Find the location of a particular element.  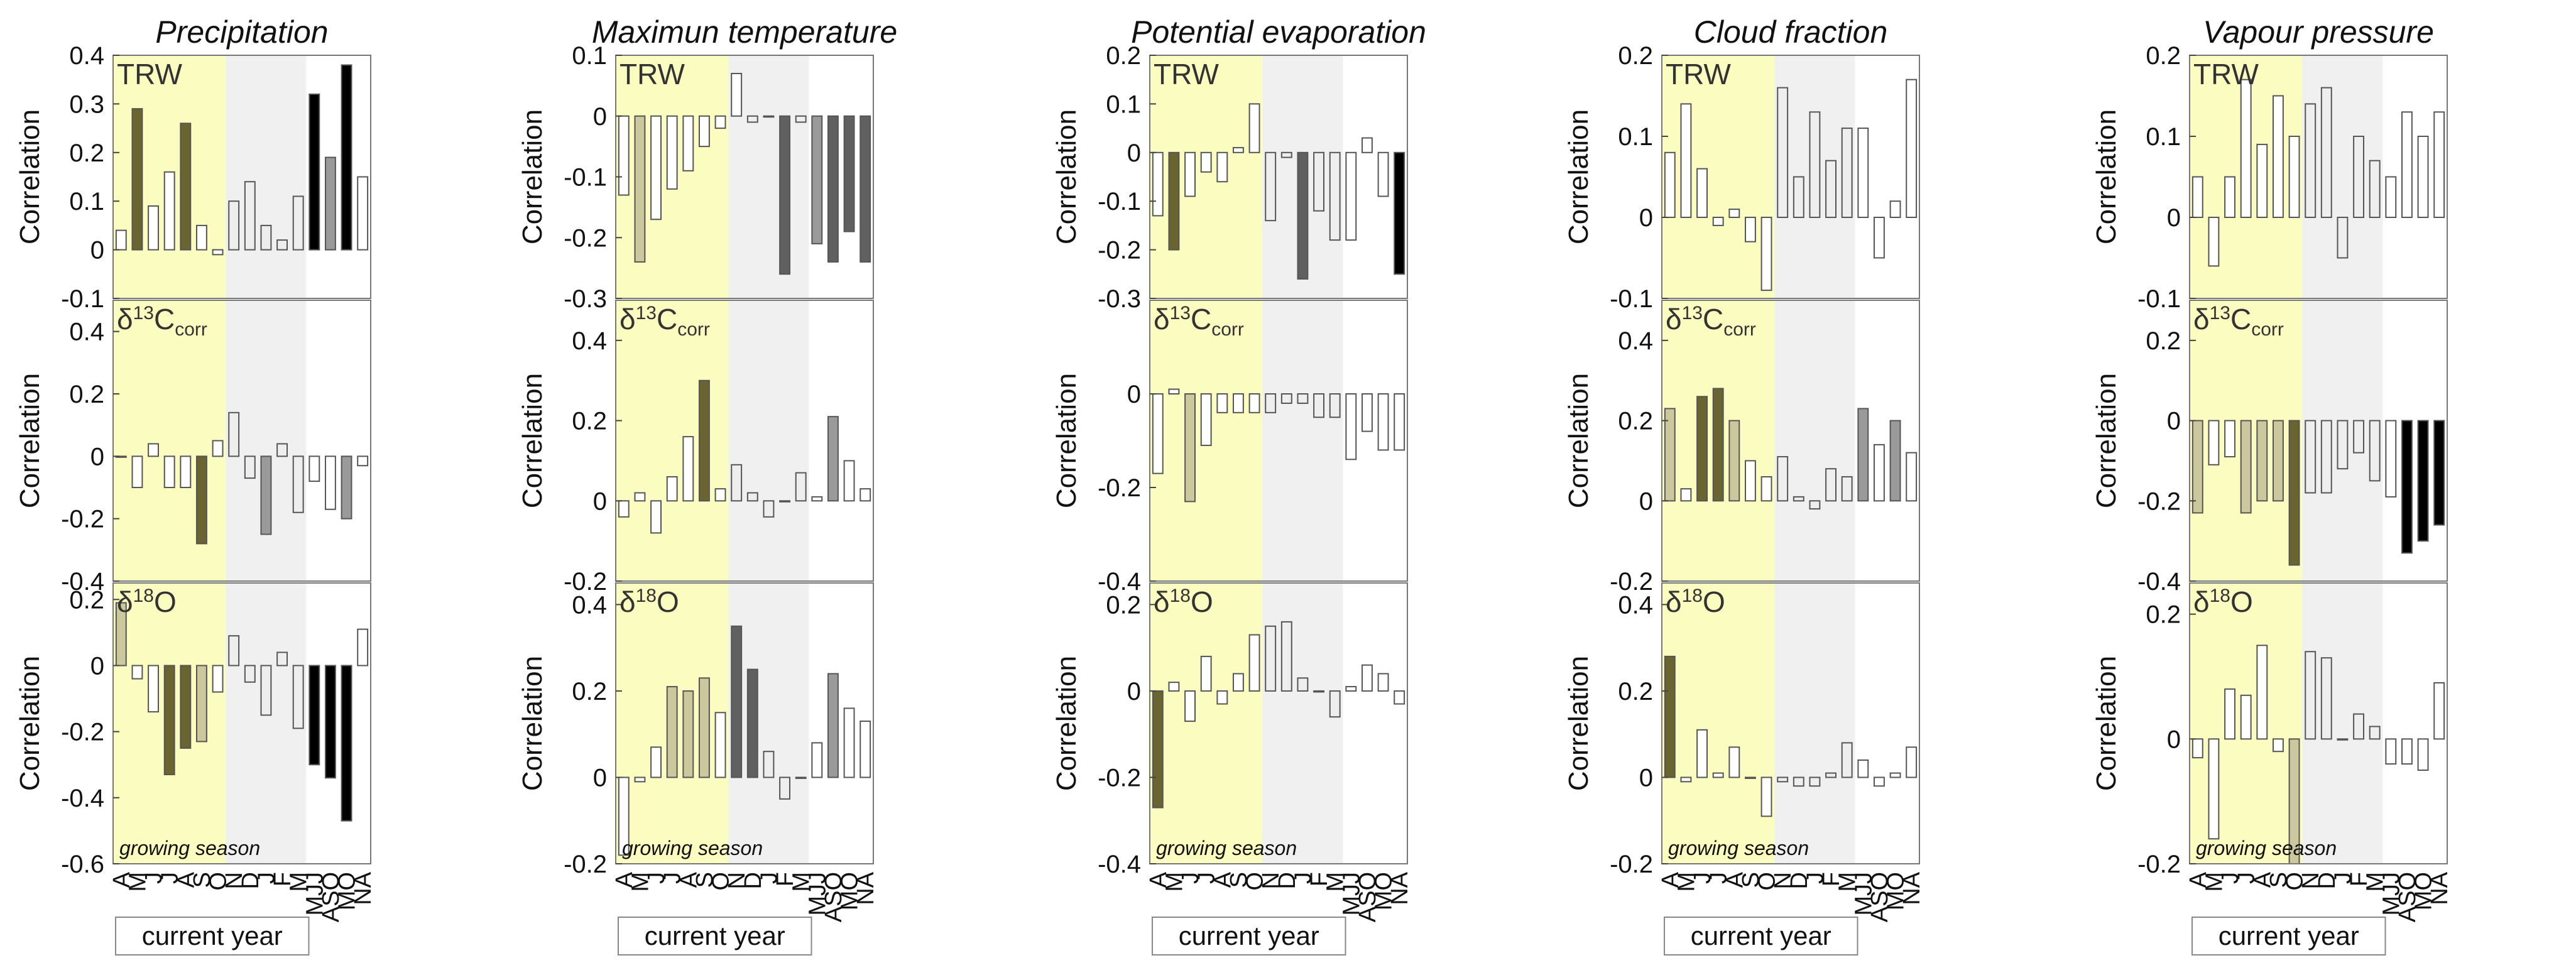

subplot-row-1: 0.2 0 -0.2 -0.4 Correlation δ13Ccorr is located at coordinates (2269, 448).